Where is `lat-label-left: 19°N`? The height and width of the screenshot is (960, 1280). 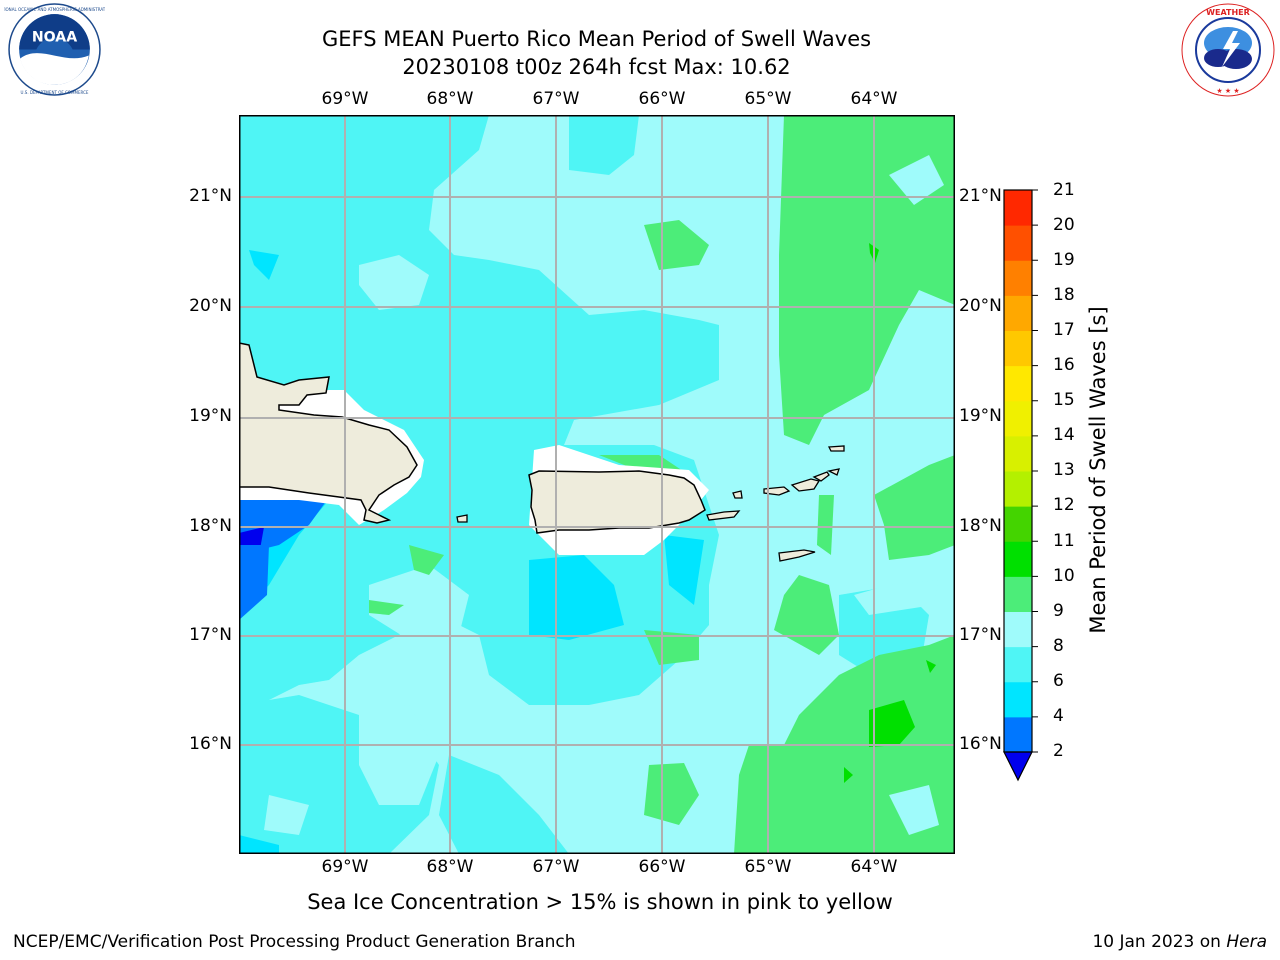
lat-label-left: 19°N is located at coordinates (210, 416).